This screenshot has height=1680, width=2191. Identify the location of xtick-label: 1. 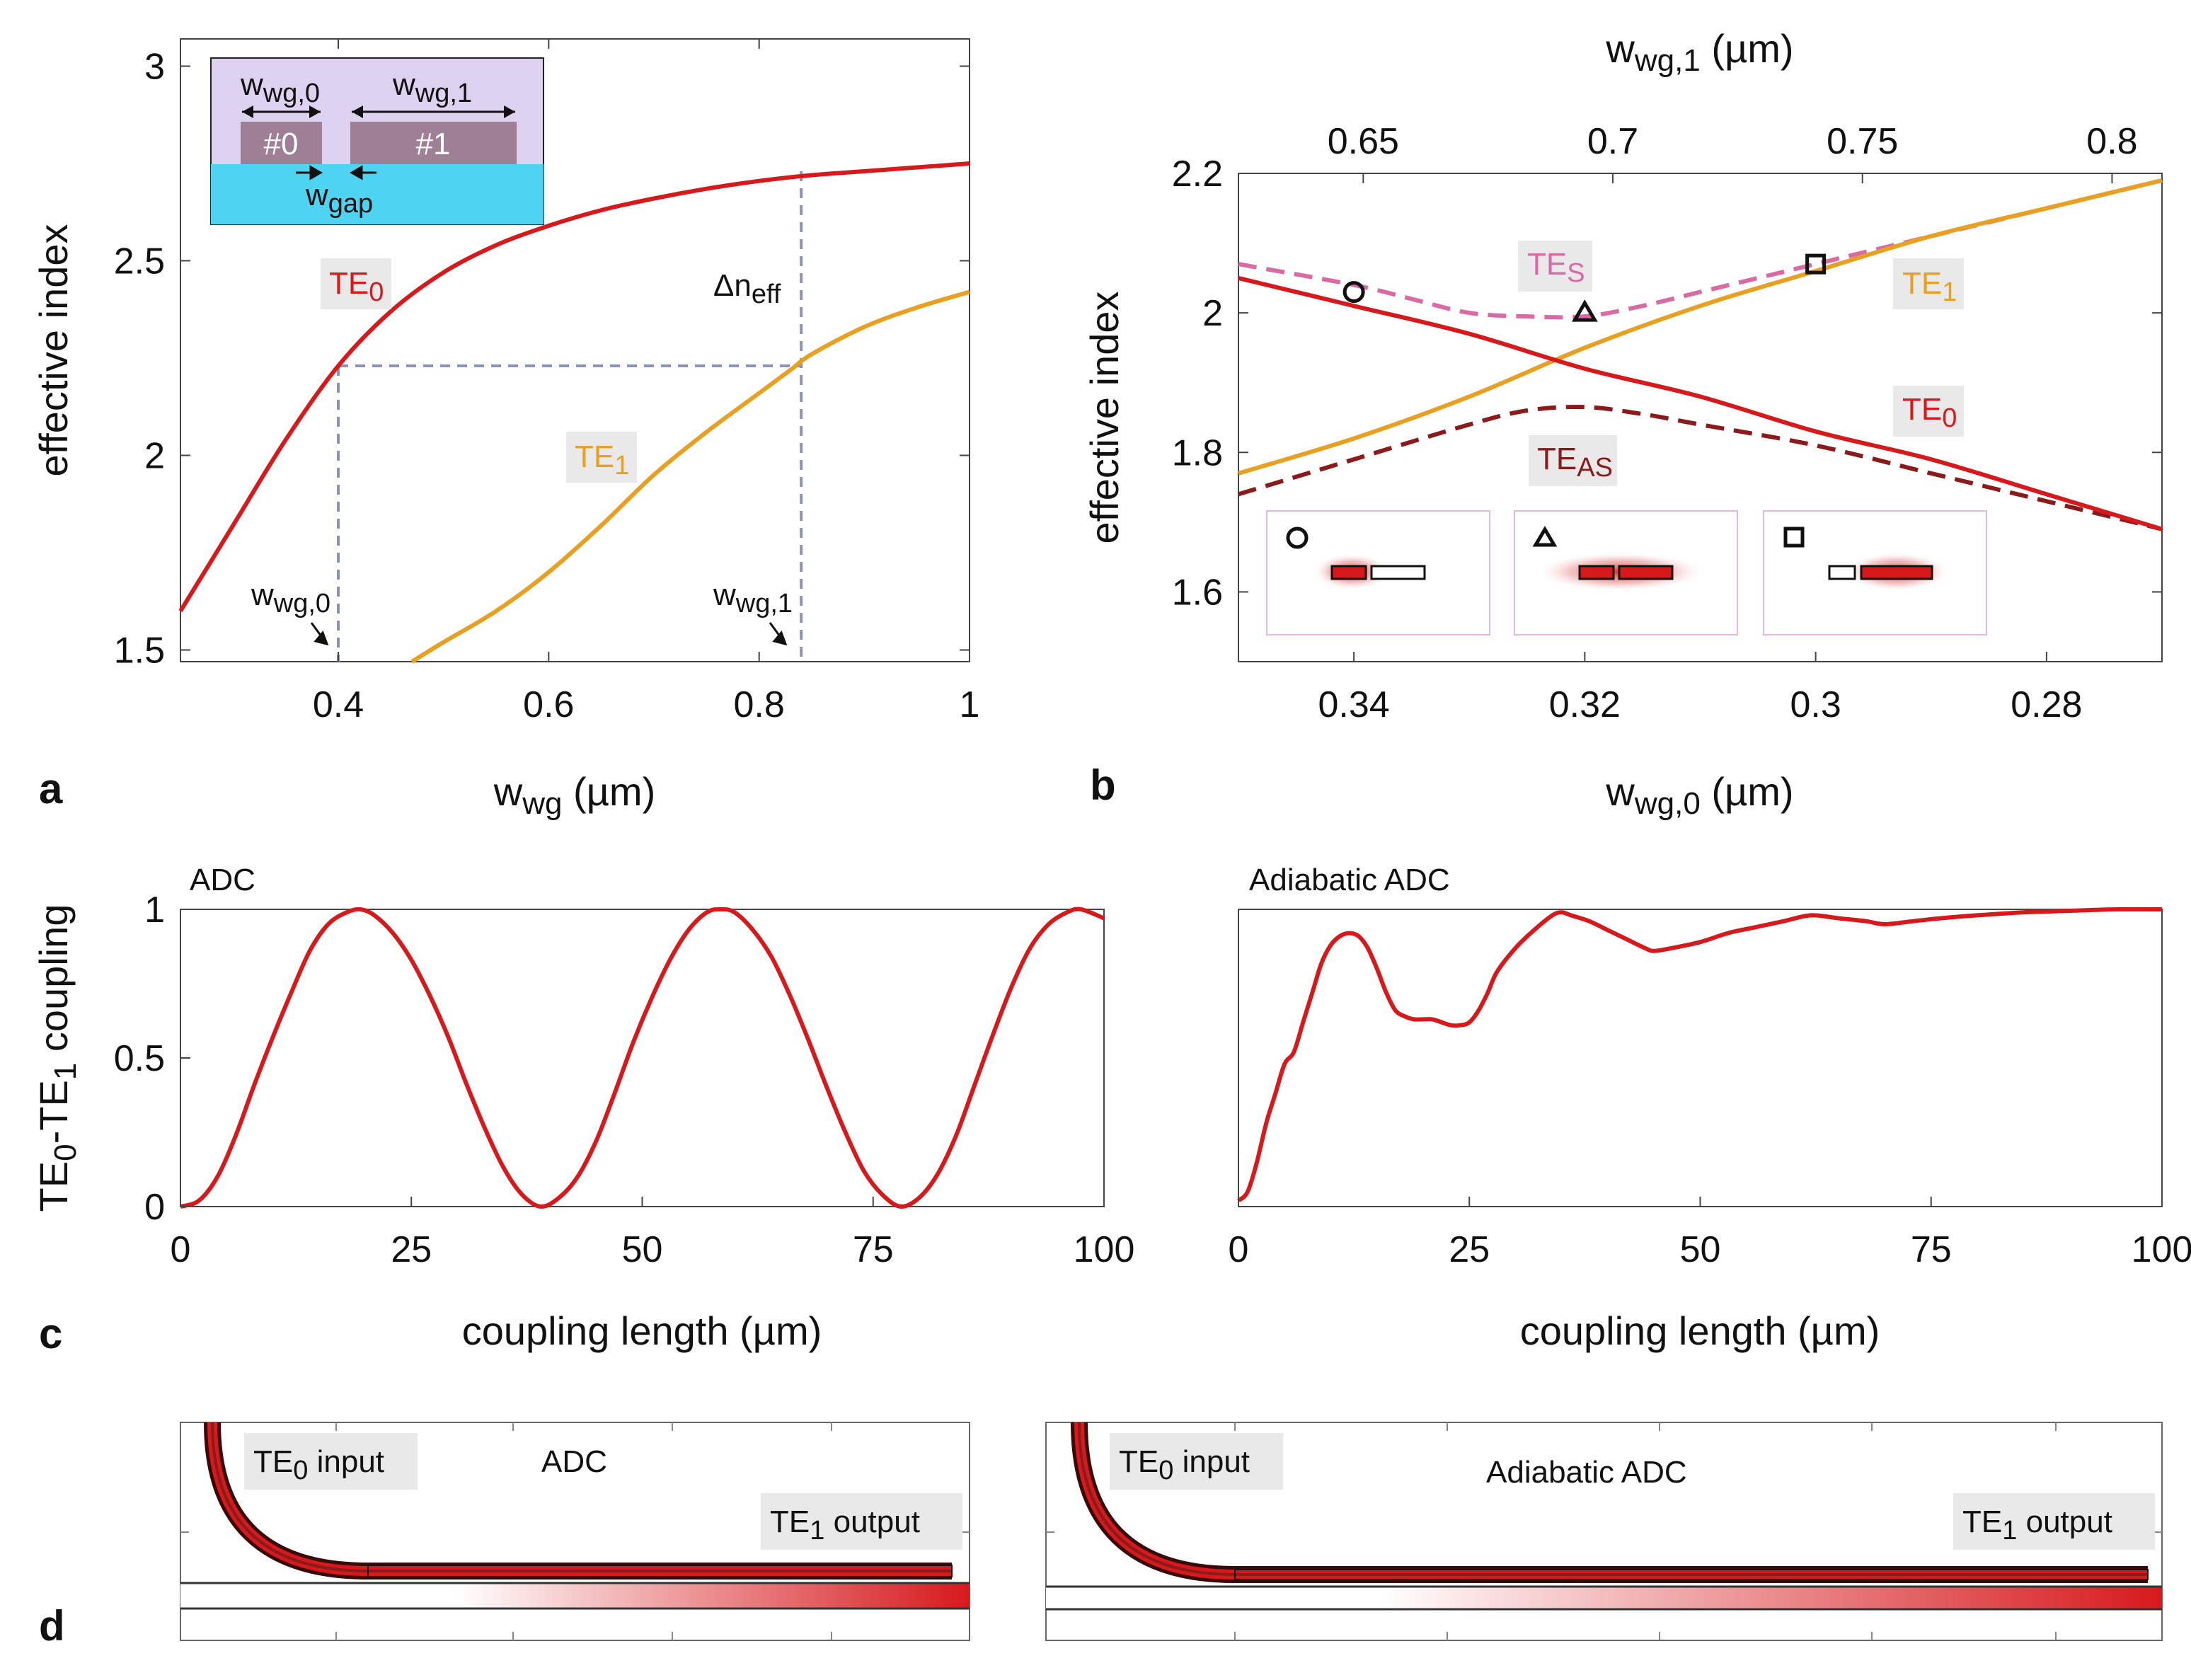
(970, 705).